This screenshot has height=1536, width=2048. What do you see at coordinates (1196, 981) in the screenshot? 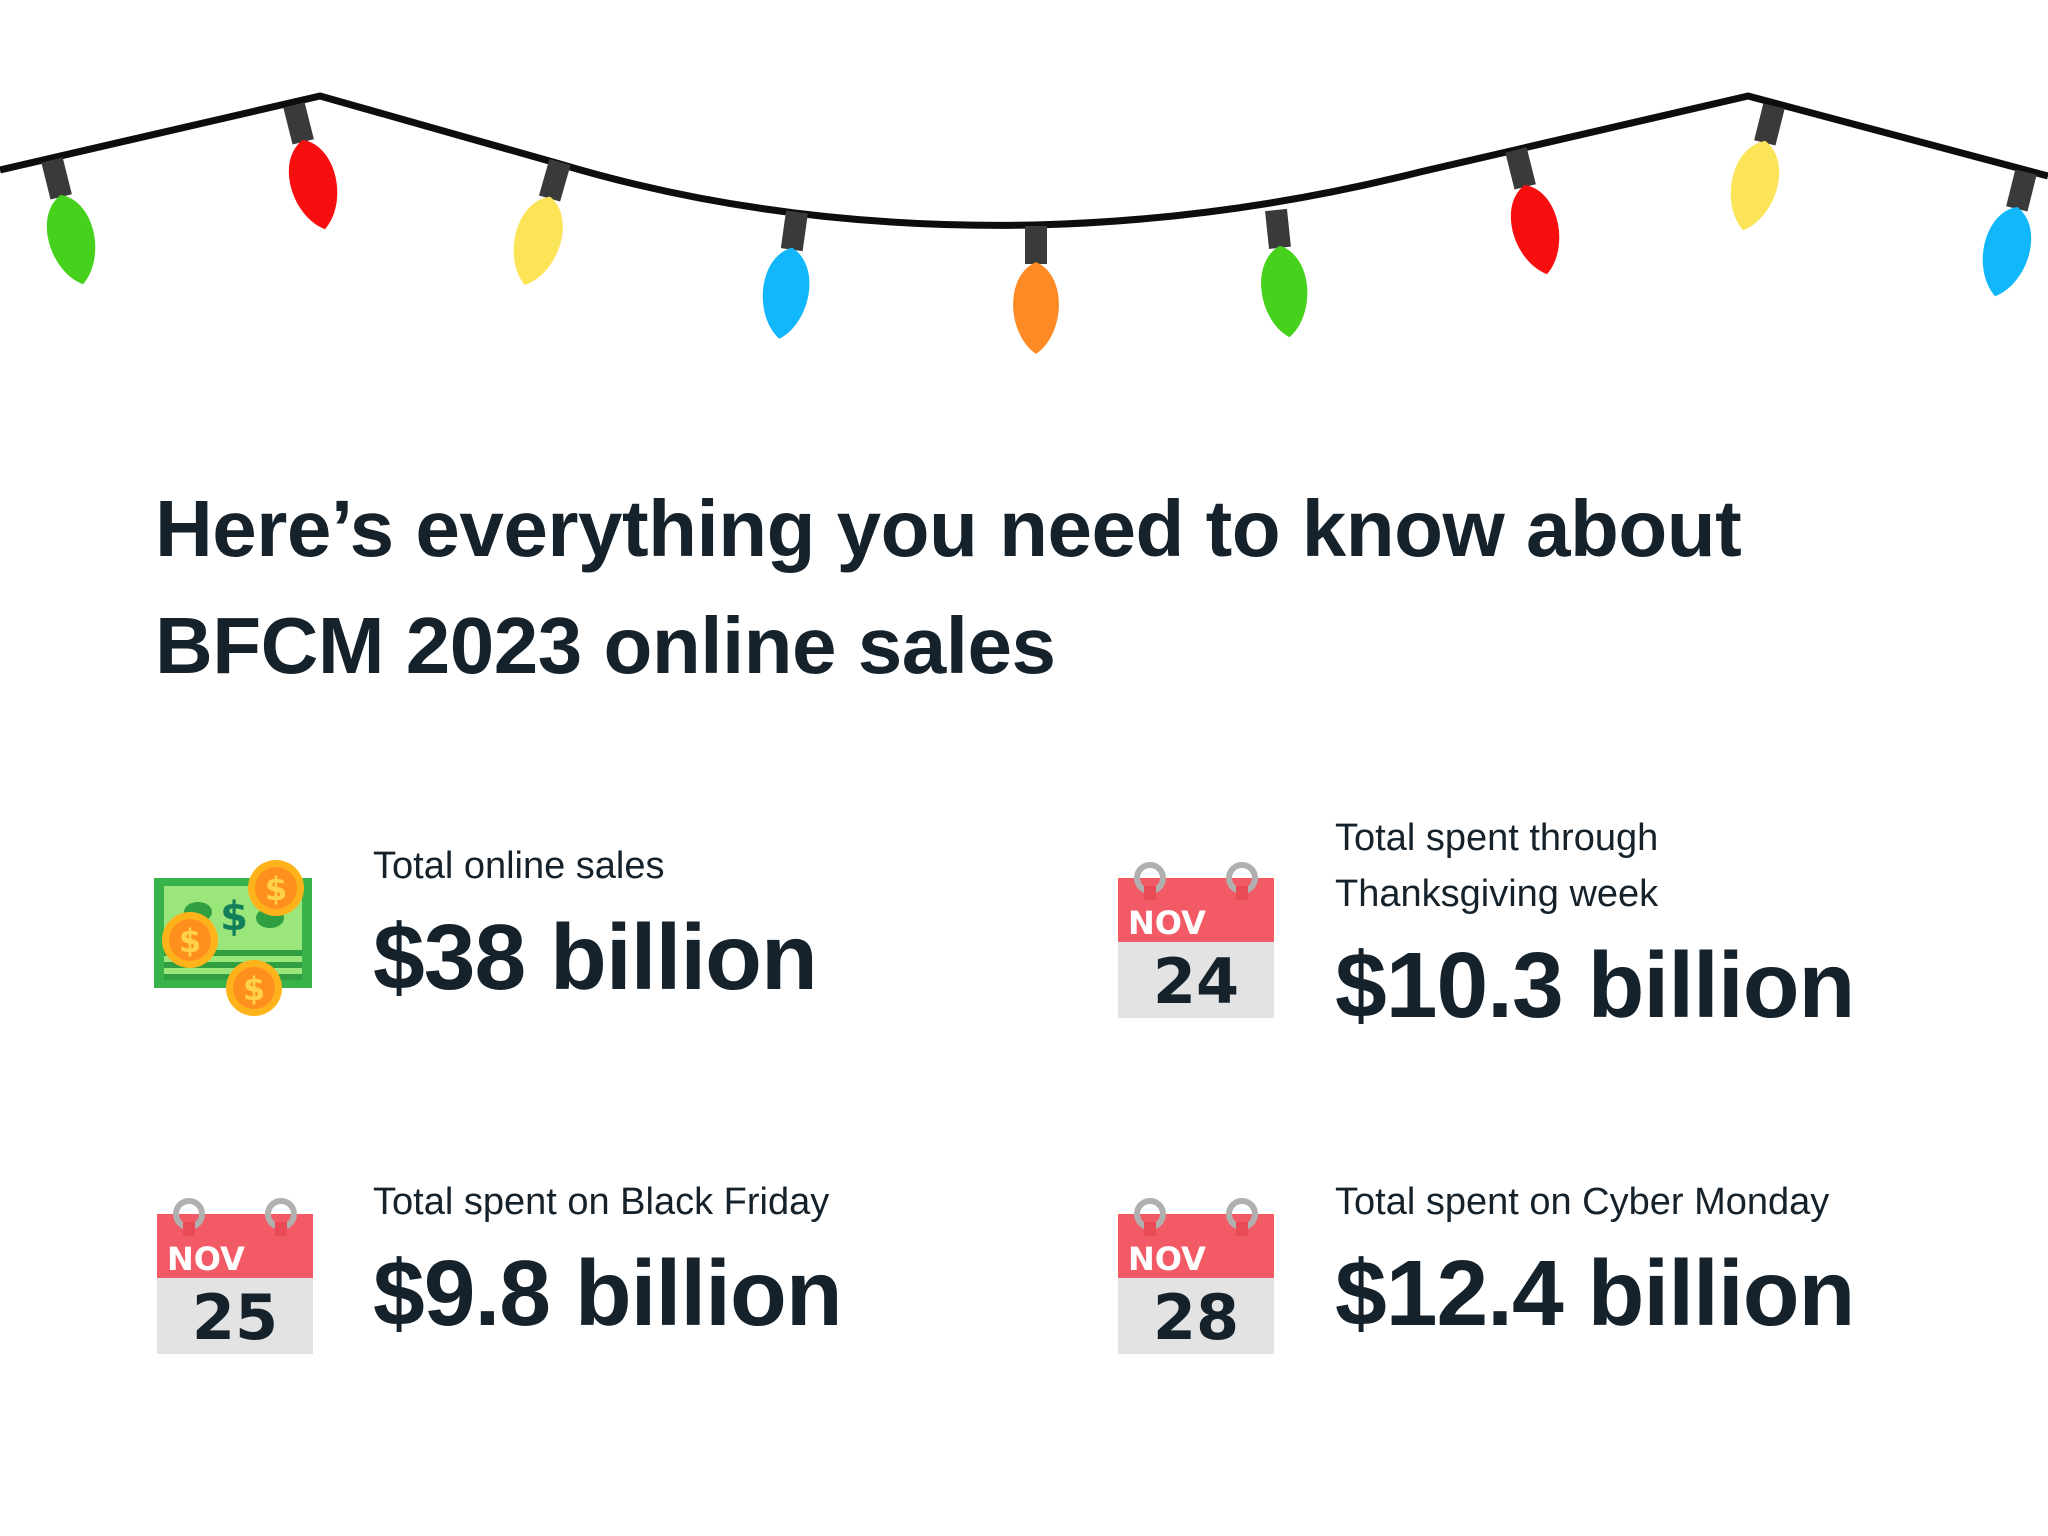
I see `calendar-day: 24` at bounding box center [1196, 981].